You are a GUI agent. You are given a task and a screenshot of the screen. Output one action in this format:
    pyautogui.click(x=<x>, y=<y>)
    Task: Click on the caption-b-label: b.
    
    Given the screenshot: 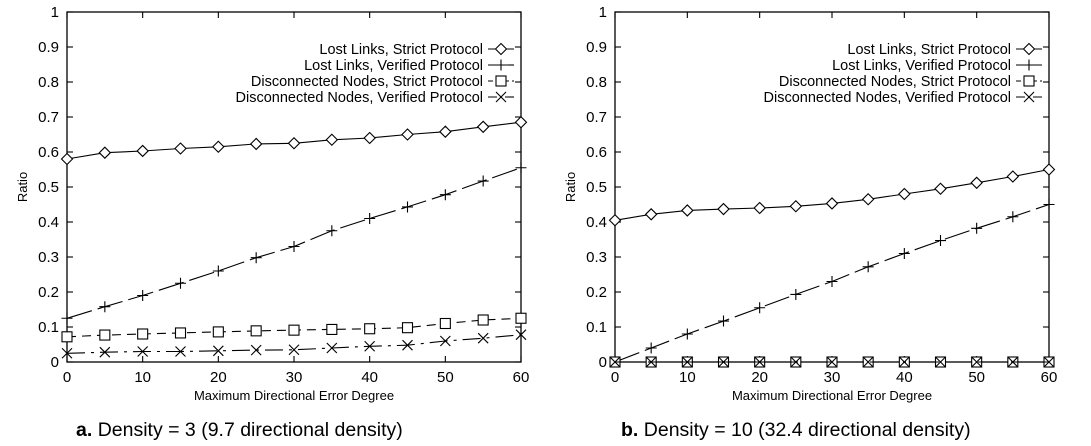 What is the action you would take?
    pyautogui.click(x=630, y=430)
    